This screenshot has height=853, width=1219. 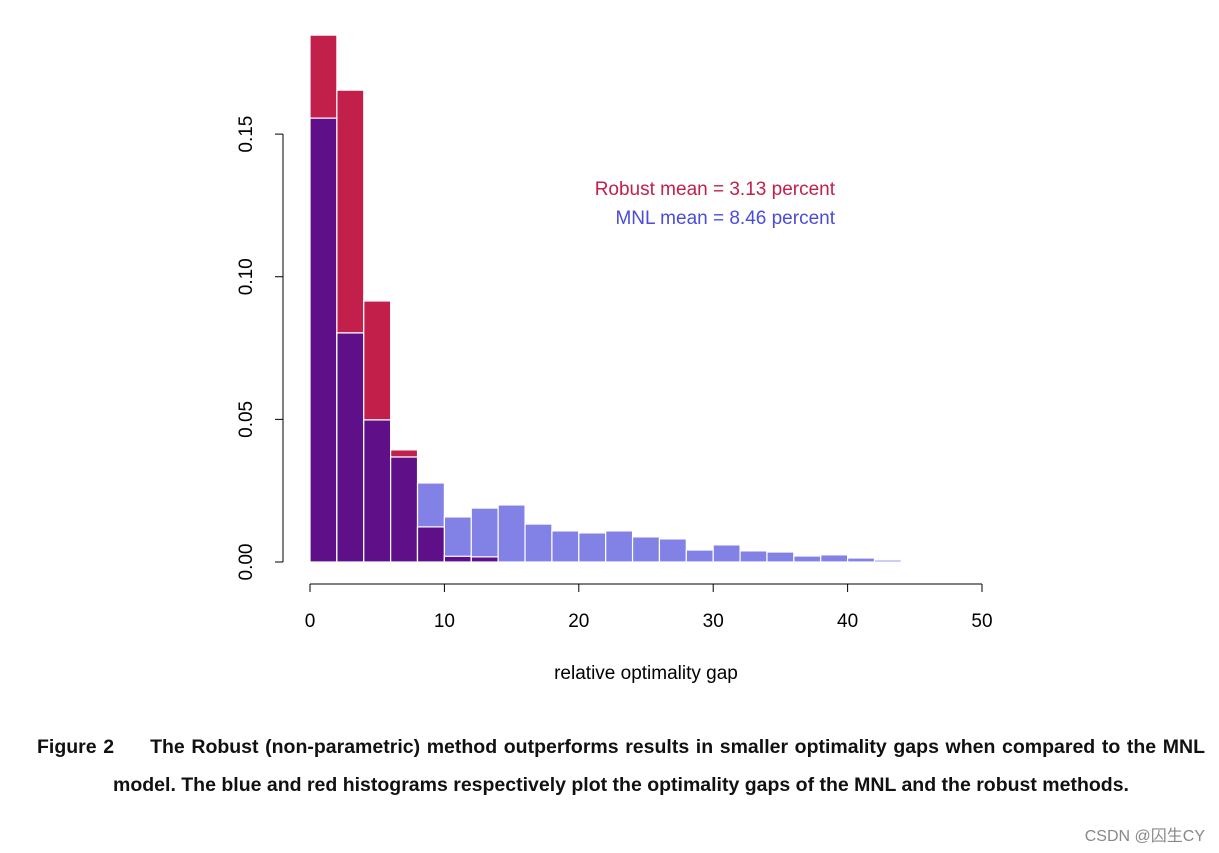 What do you see at coordinates (76, 747) in the screenshot?
I see `caption-label: Figure 2` at bounding box center [76, 747].